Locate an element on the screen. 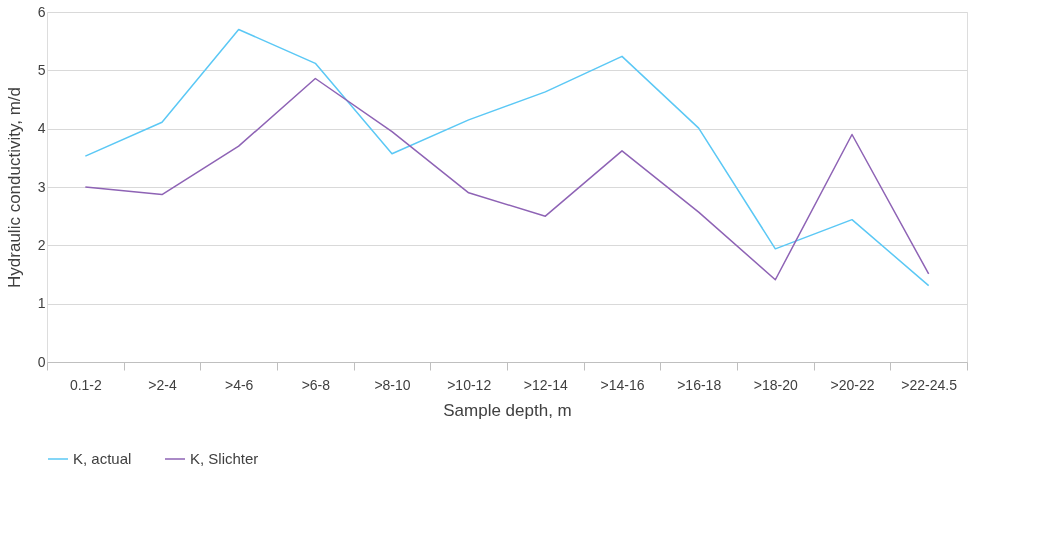 The width and height of the screenshot is (1053, 536). x-tick-label: >18-20 is located at coordinates (776, 384).